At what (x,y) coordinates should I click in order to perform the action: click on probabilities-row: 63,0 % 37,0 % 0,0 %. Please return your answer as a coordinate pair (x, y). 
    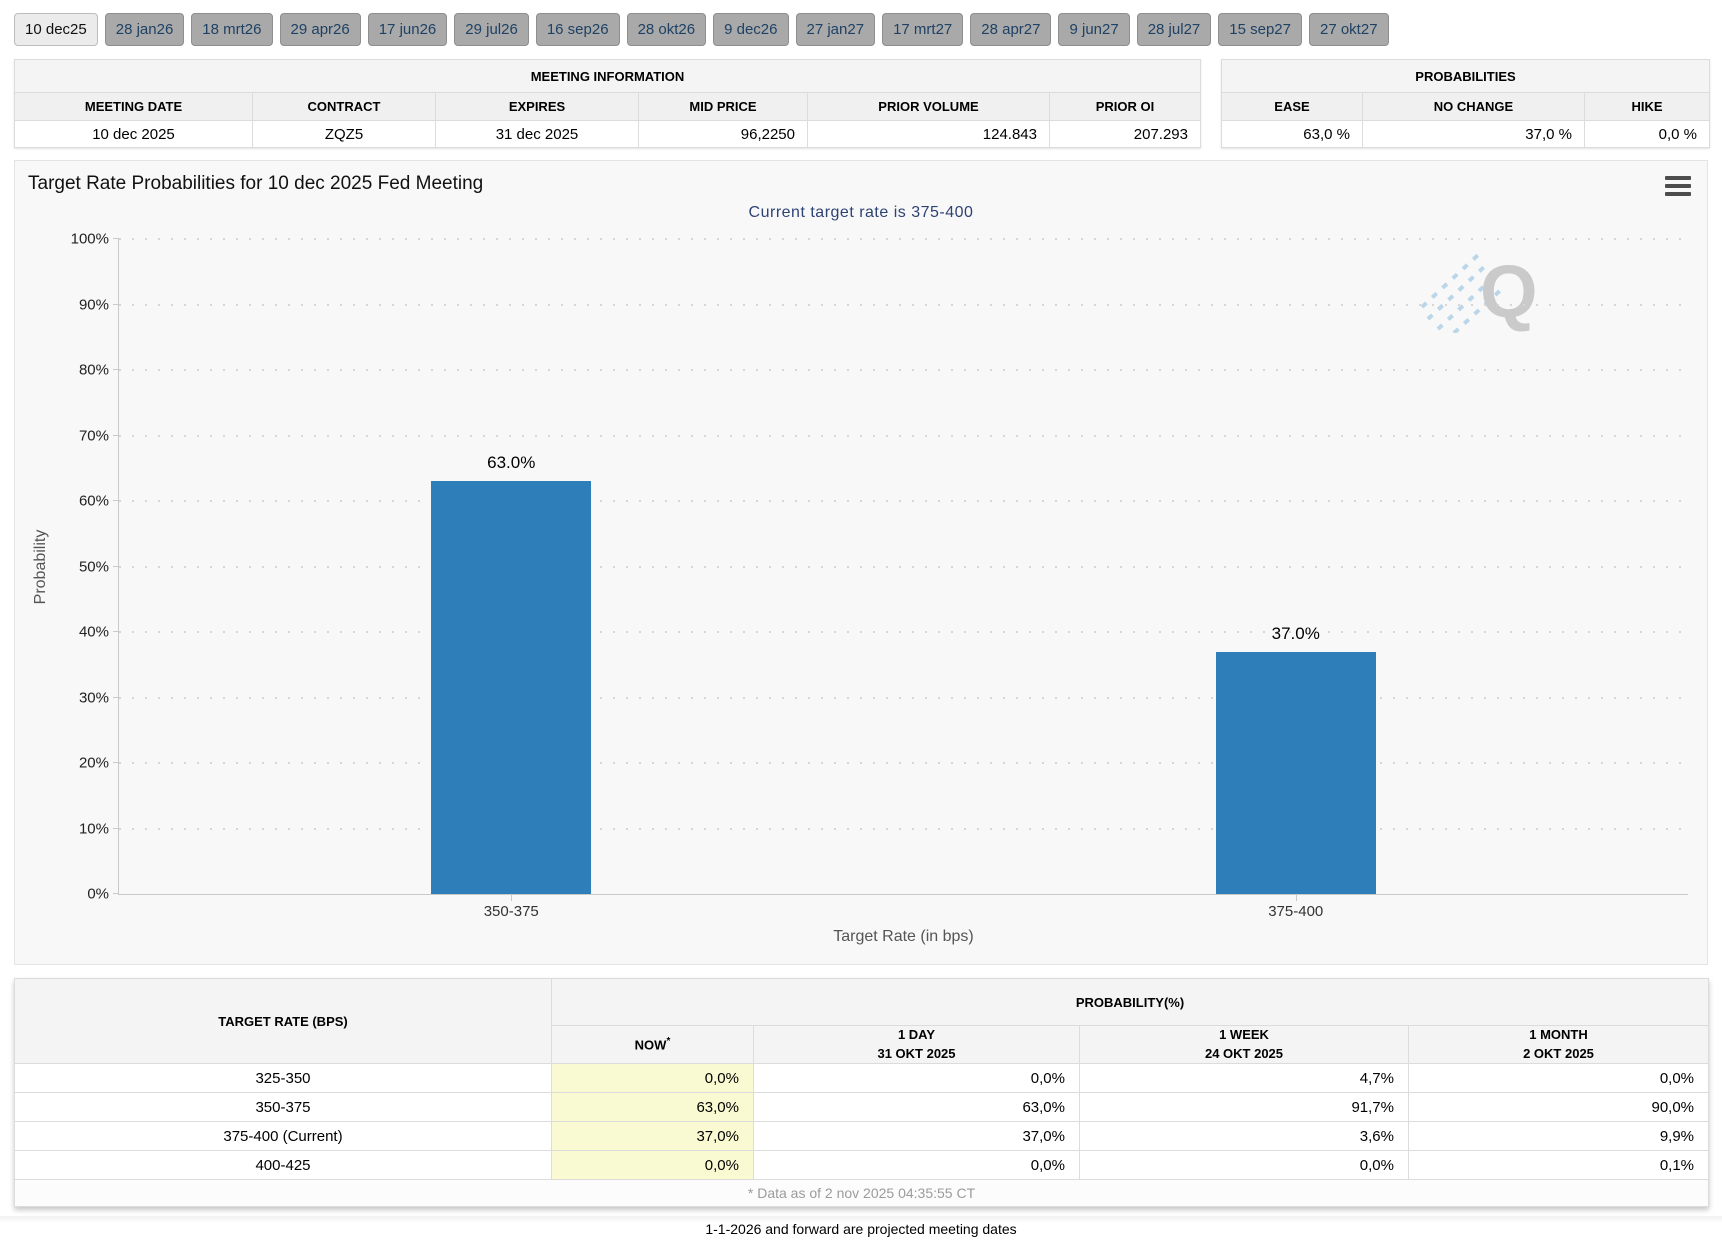
    Looking at the image, I should click on (1466, 134).